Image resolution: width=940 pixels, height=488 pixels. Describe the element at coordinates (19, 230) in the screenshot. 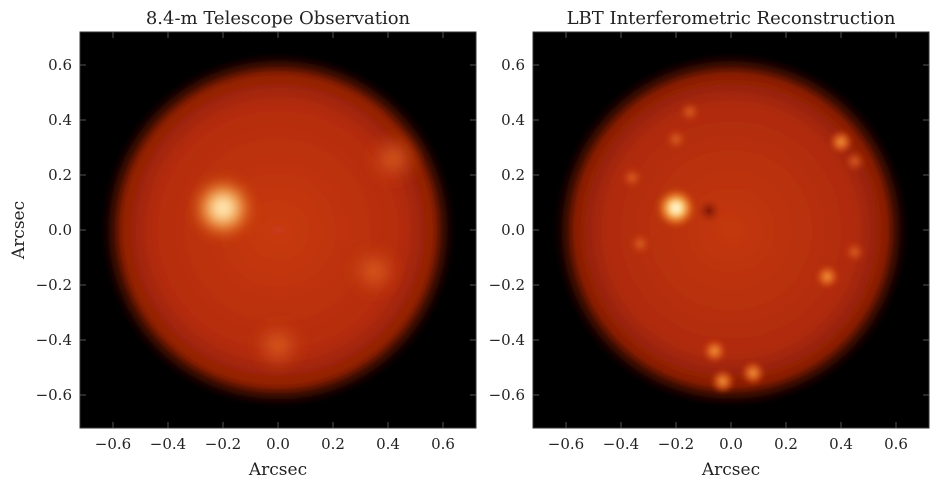

I see `y-axis-label: Arcsec` at that location.